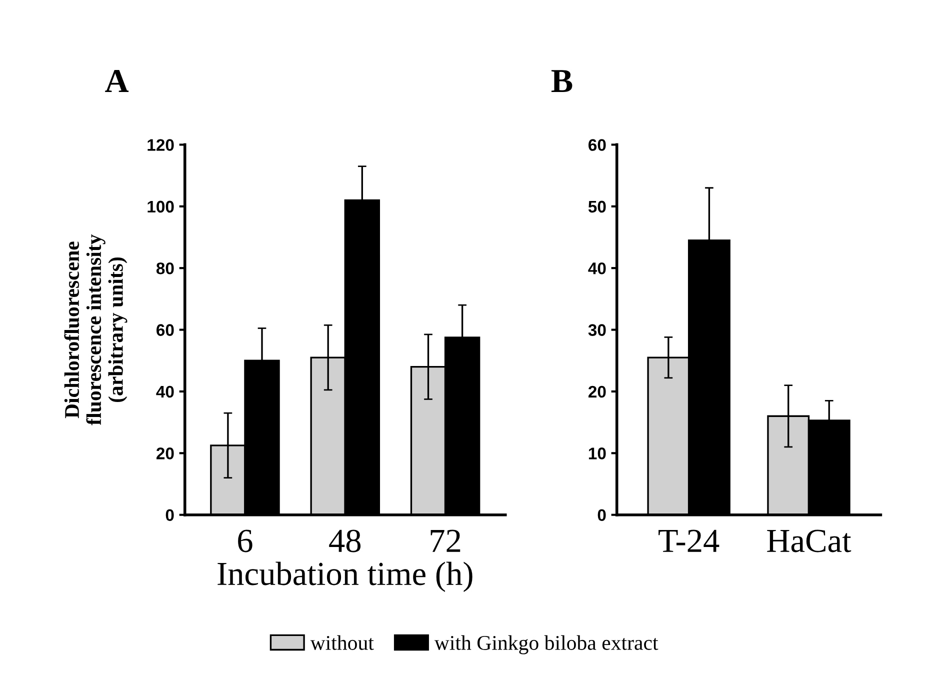 The height and width of the screenshot is (673, 929). I want to click on x-tick-label: HaCat, so click(809, 541).